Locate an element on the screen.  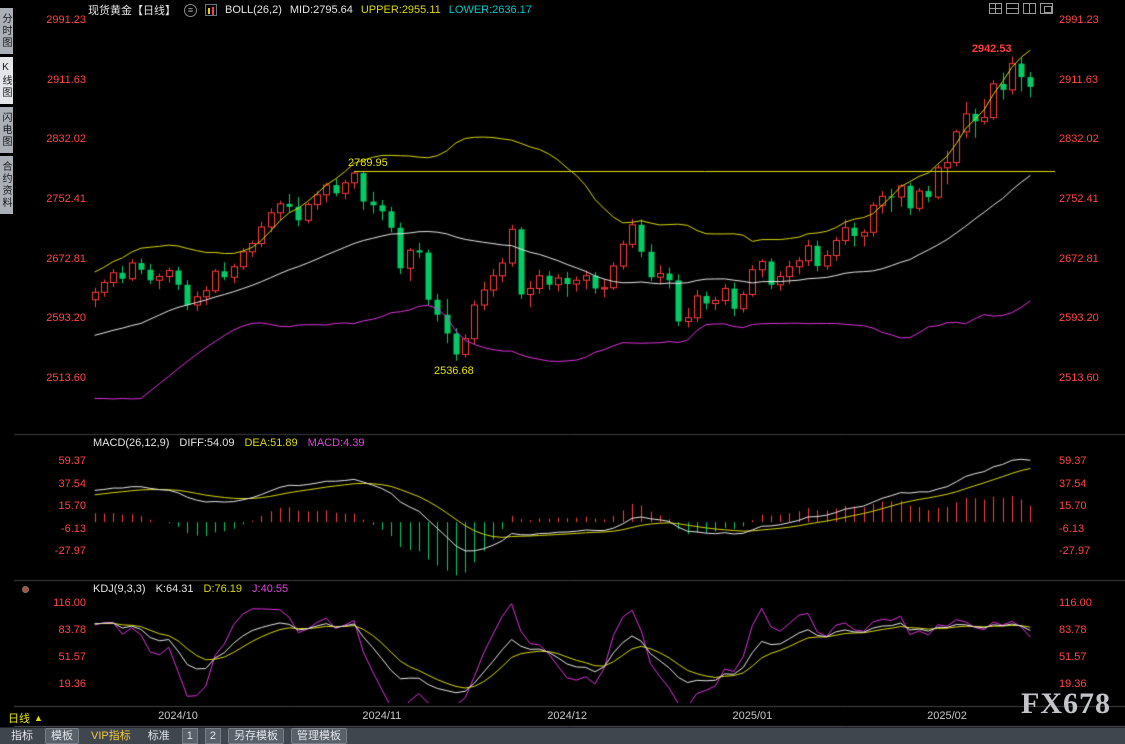
macd-axis-label-left: 37.54 is located at coordinates (72, 483).